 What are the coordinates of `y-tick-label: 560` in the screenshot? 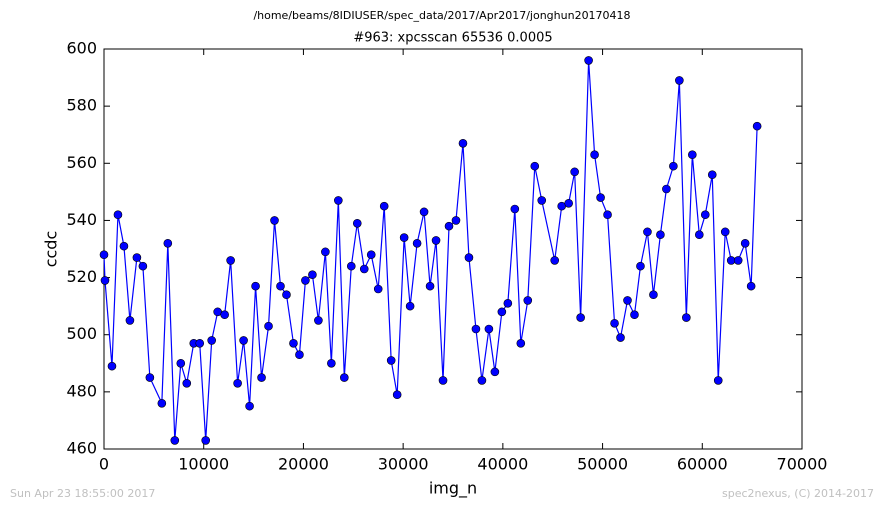 It's located at (81, 162).